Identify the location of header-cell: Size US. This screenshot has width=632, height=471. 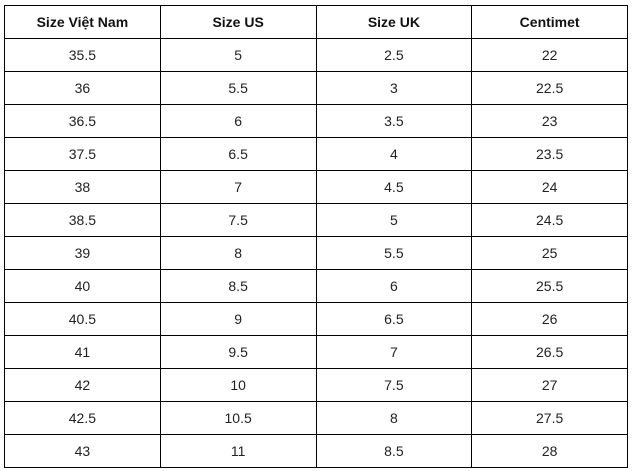
(238, 22).